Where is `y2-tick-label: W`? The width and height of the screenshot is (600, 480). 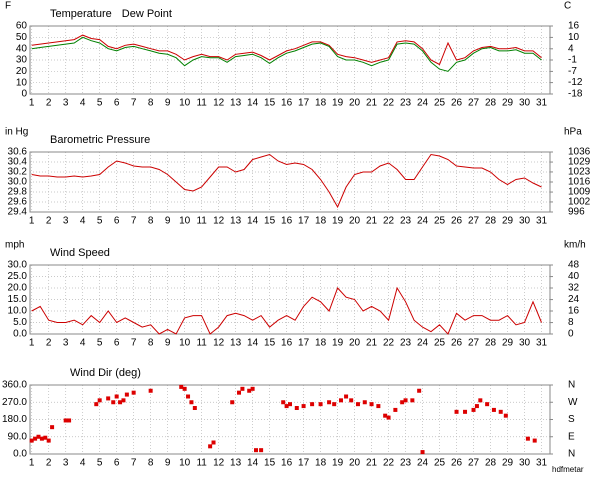
y2-tick-label: W is located at coordinates (573, 402).